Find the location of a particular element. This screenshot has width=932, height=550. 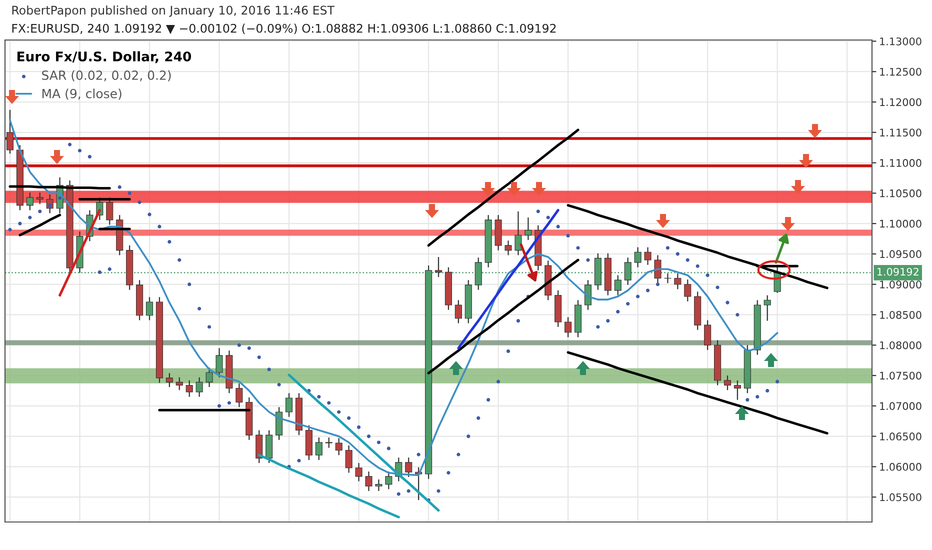

y-tick-label: 1.13000 is located at coordinates (901, 41).